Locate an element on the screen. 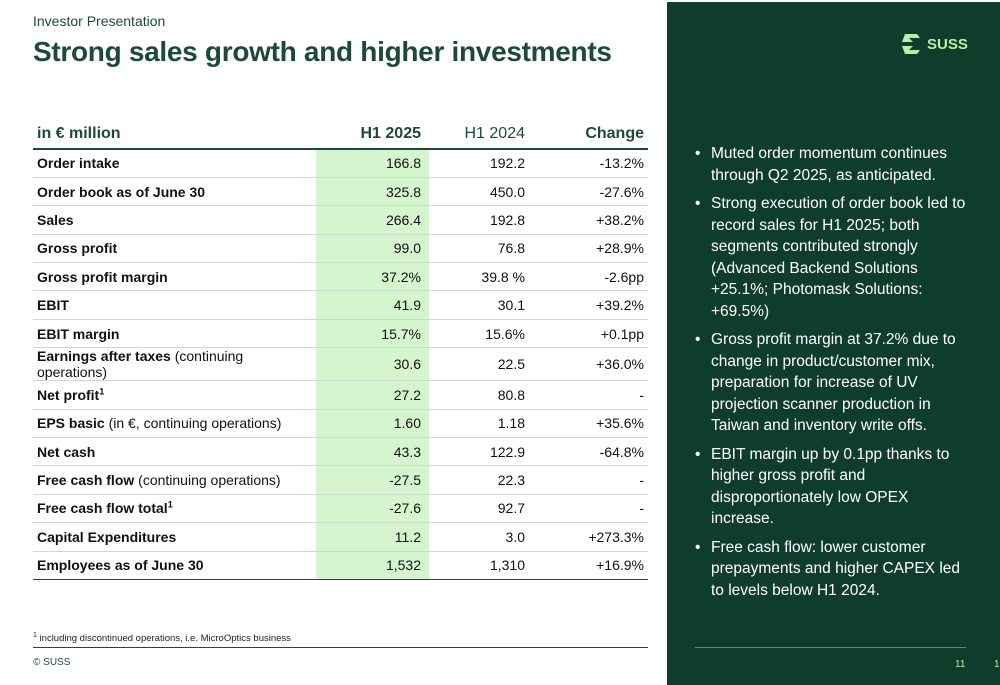  value-change: +28.9% is located at coordinates (591, 249).